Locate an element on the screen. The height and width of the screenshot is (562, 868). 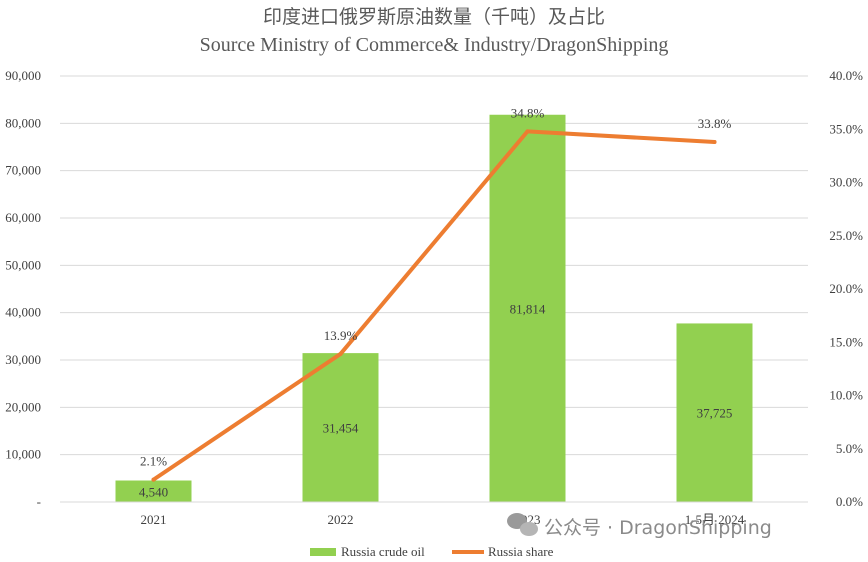
y2-tick-label: 35.0% is located at coordinates (846, 128).